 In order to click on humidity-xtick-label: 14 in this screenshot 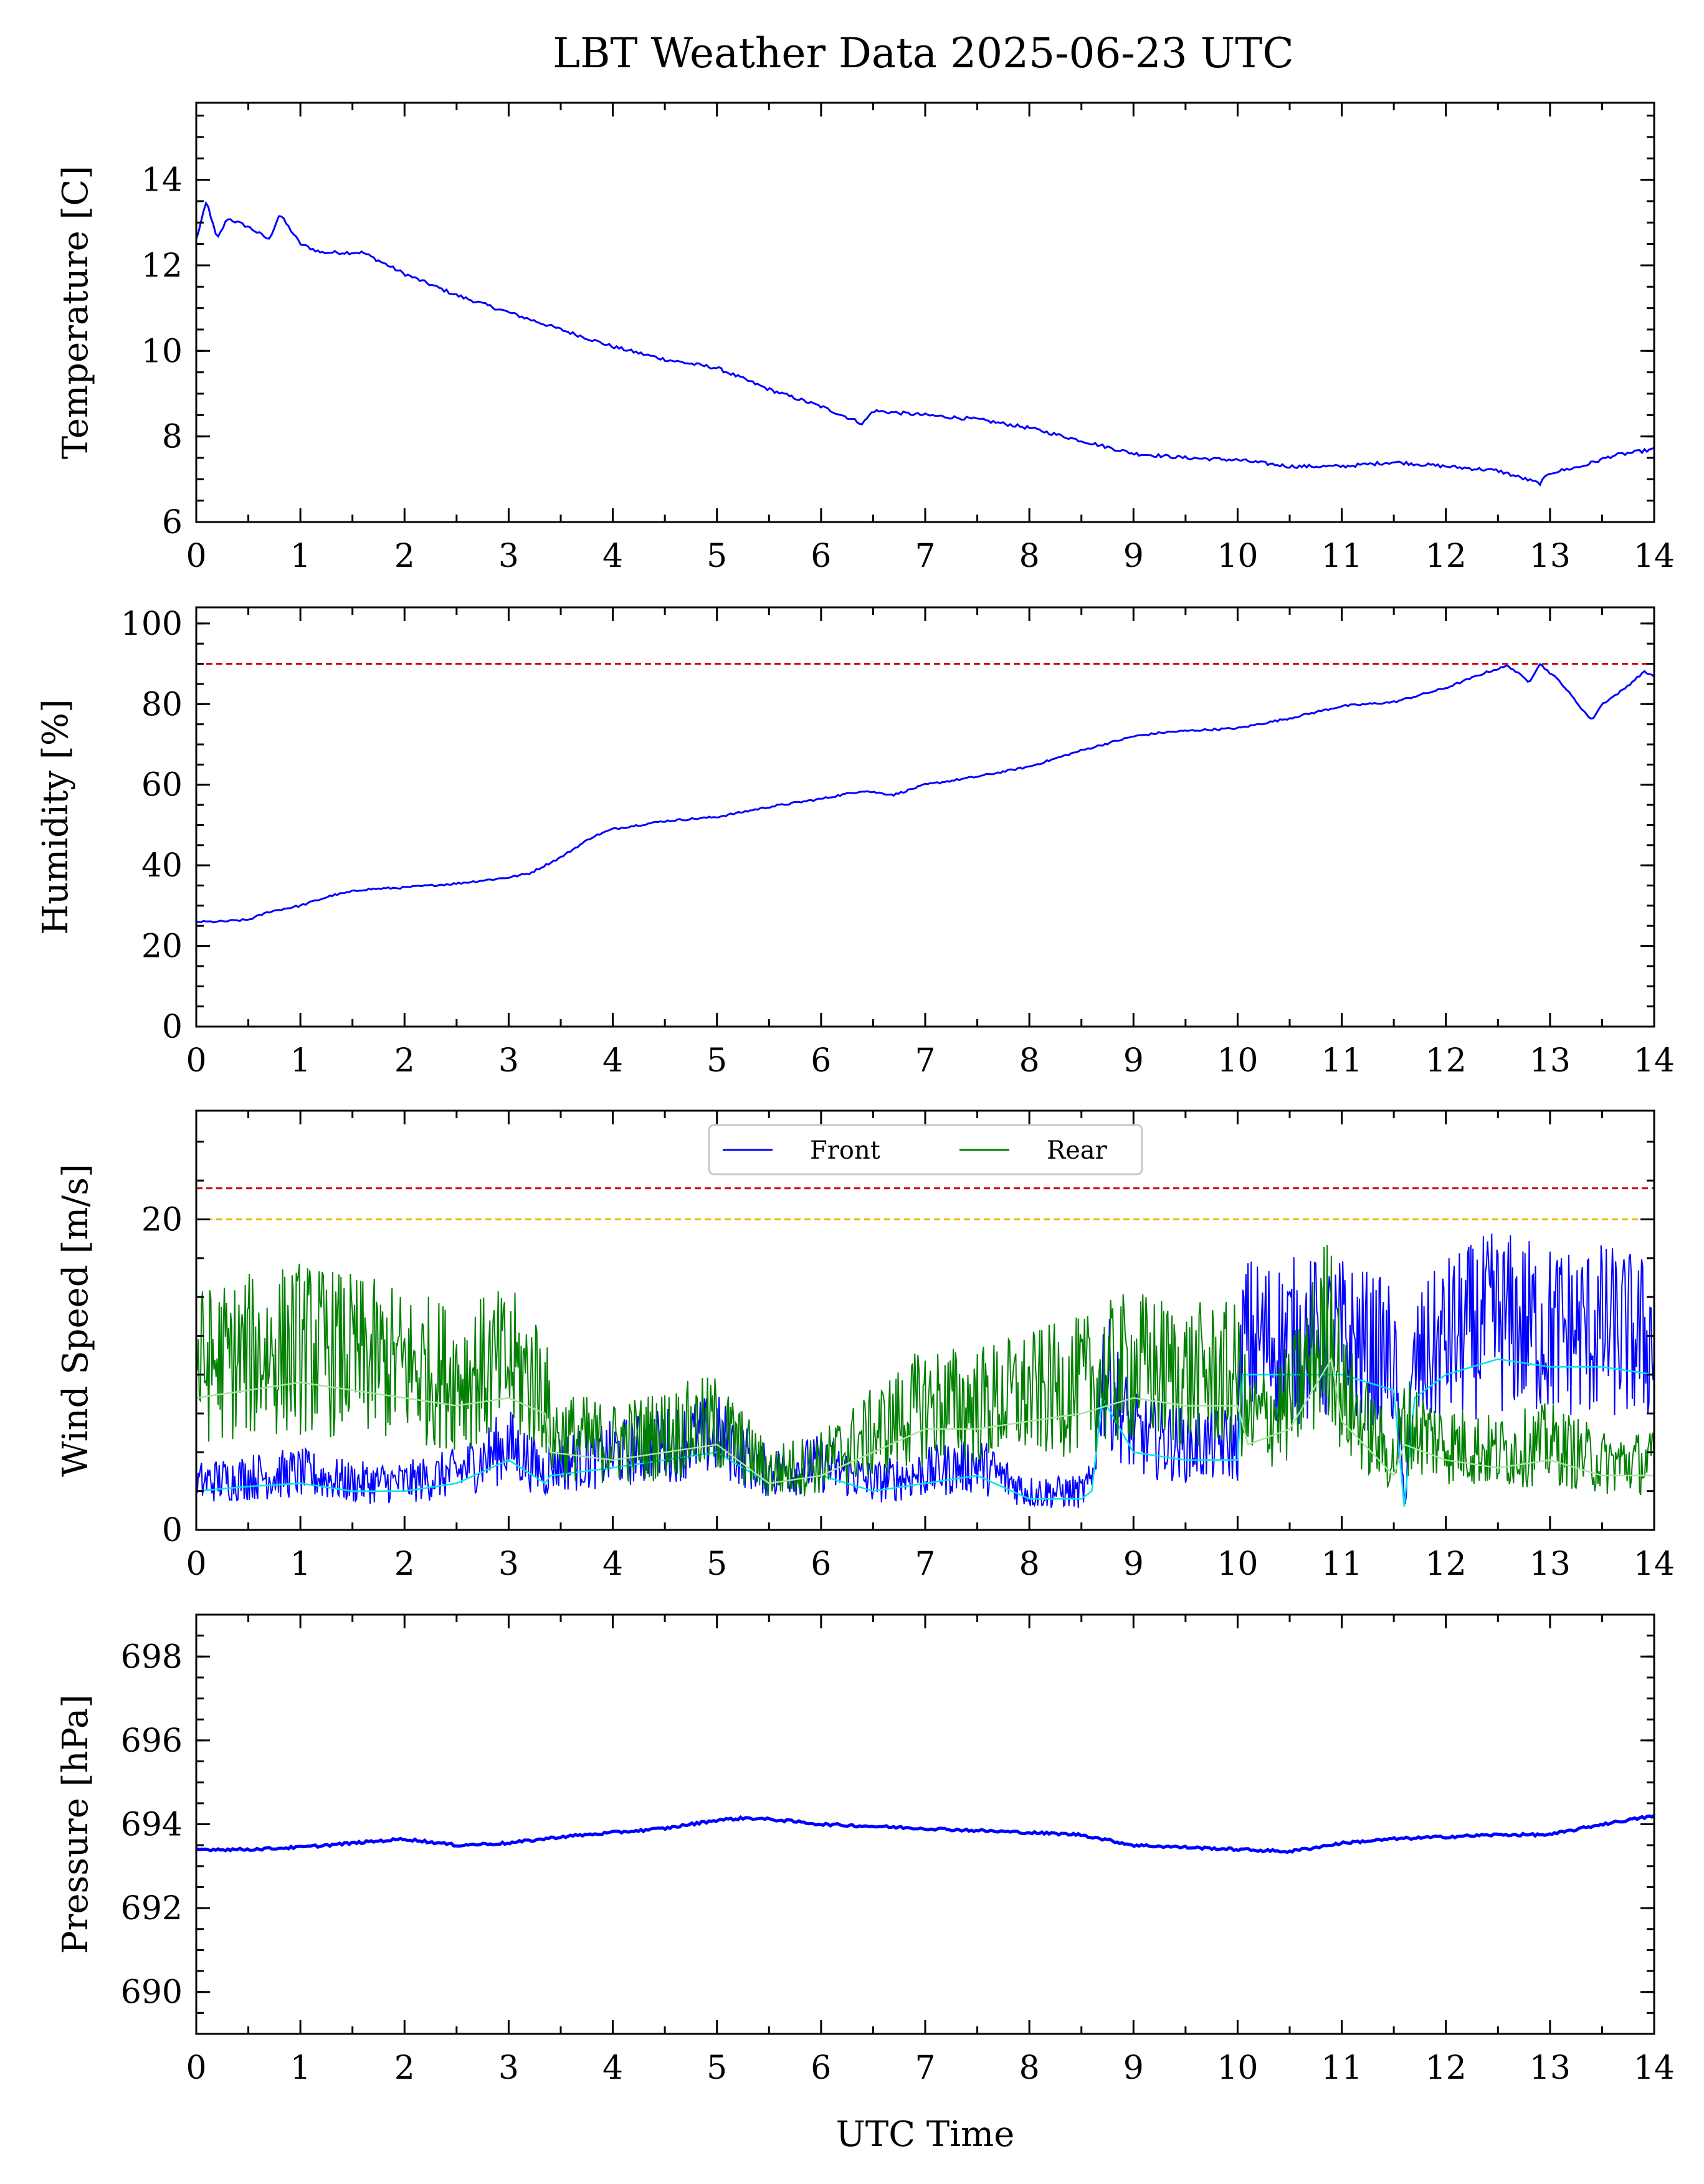, I will do `click(1654, 1061)`.